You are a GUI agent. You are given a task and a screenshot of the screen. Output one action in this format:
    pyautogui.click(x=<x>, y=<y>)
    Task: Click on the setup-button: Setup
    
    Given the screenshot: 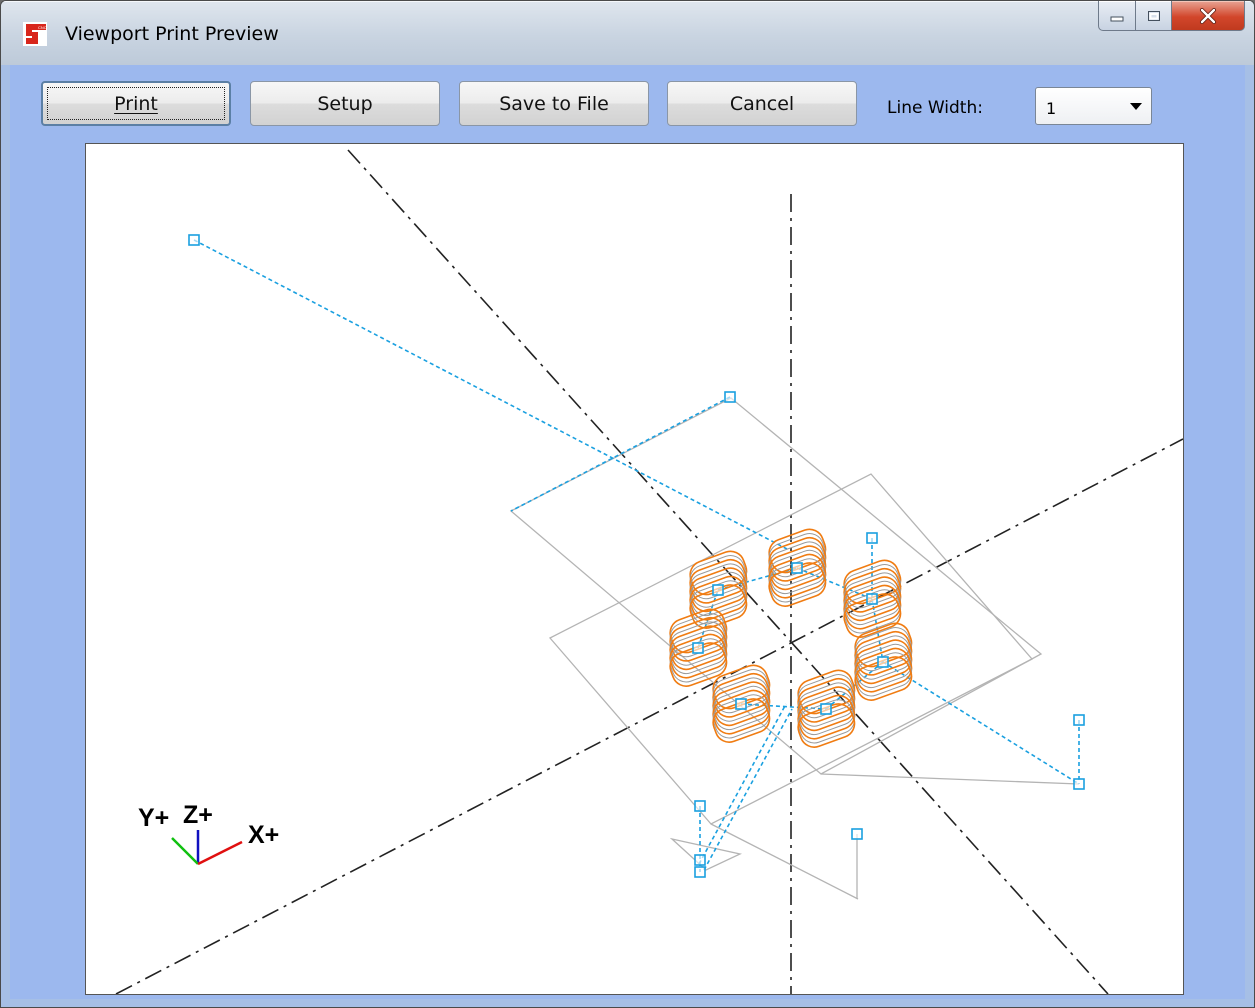 What is the action you would take?
    pyautogui.click(x=345, y=103)
    